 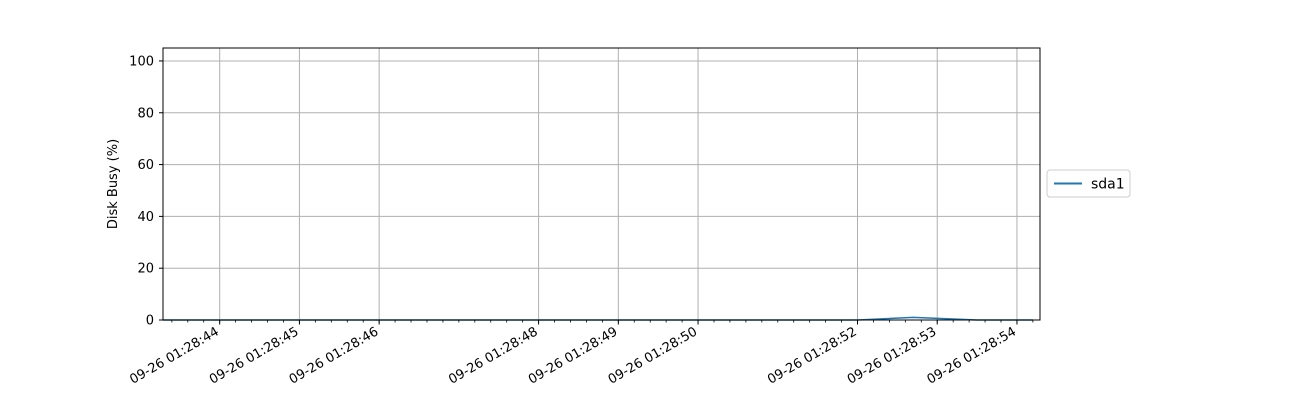 What do you see at coordinates (892, 355) in the screenshot?
I see `x-tick-label: 09-26 01:28:53` at bounding box center [892, 355].